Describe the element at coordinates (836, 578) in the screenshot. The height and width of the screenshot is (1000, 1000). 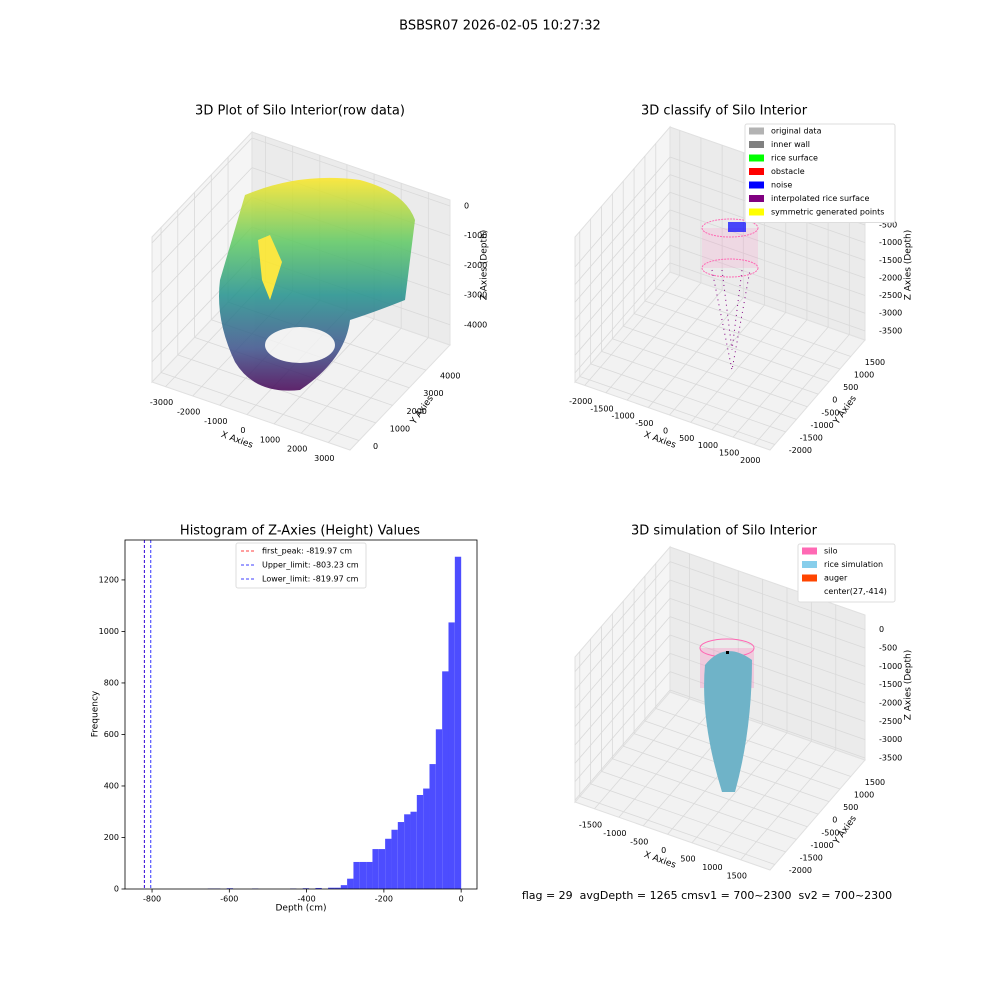
I see `legend-label: auger` at that location.